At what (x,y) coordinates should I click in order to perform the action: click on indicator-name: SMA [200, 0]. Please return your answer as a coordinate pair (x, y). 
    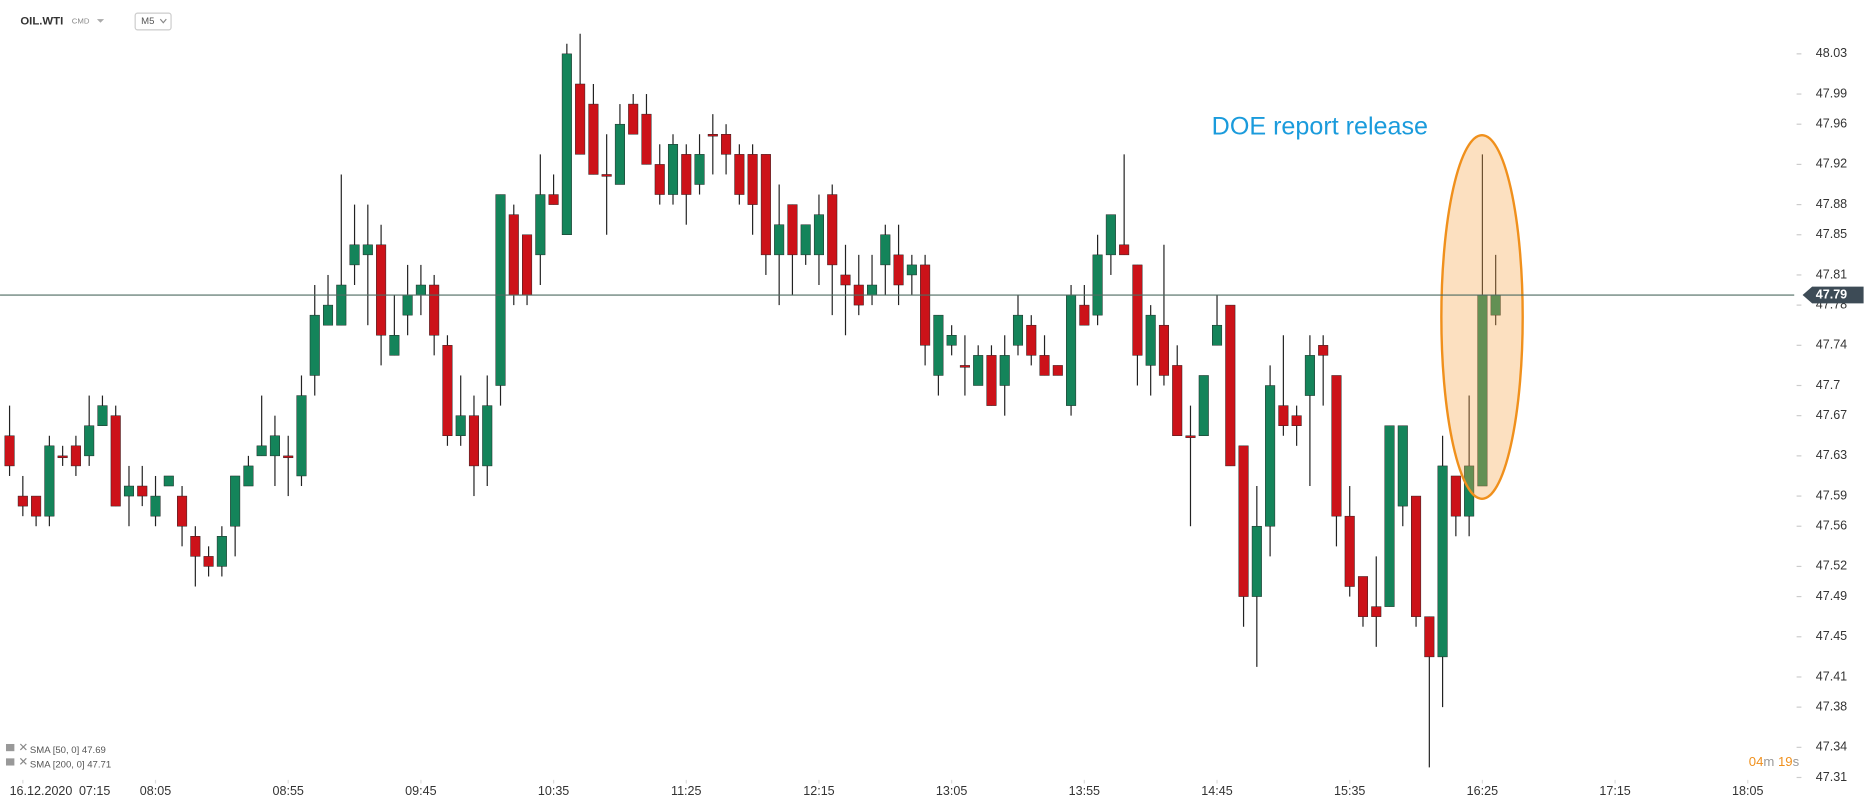
    Looking at the image, I should click on (57, 764).